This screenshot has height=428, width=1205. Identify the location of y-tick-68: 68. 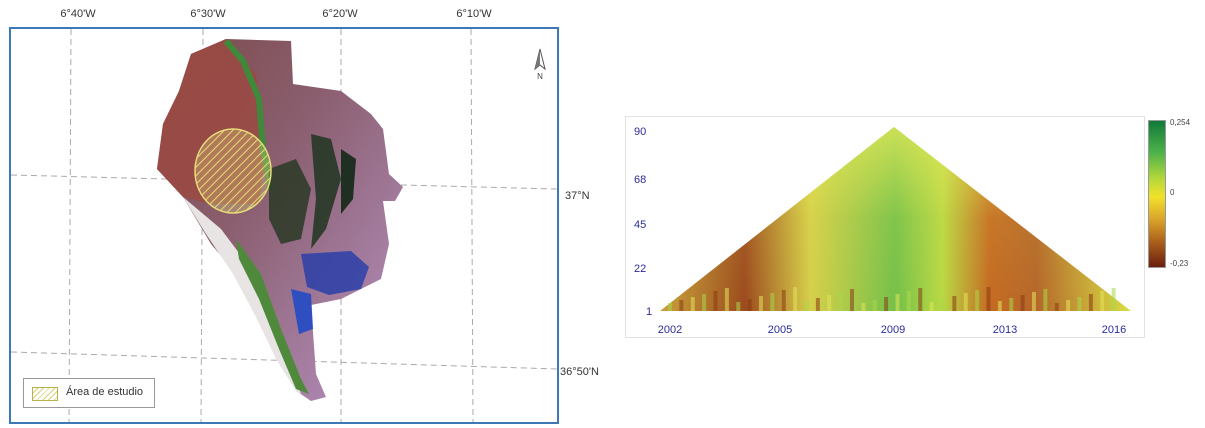
(640, 180).